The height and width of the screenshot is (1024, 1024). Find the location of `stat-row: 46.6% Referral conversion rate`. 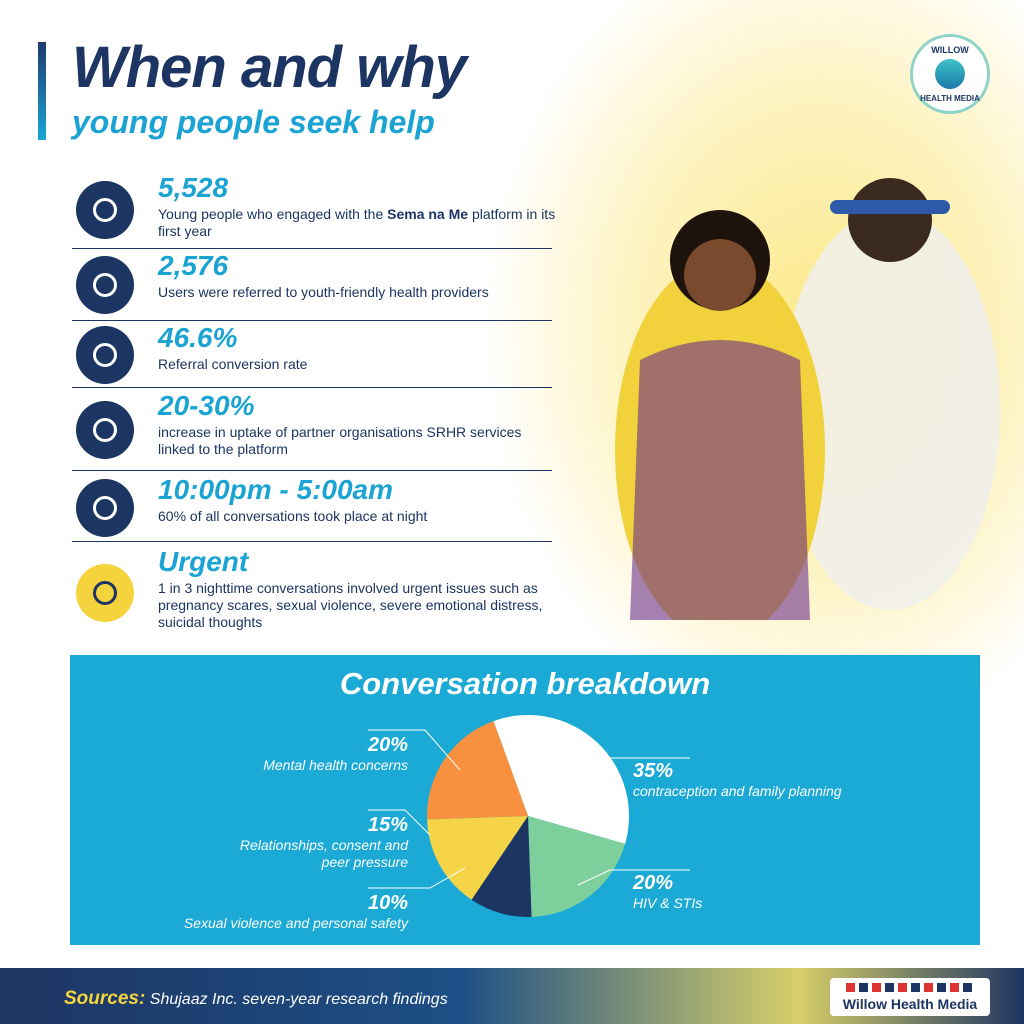

stat-row: 46.6% Referral conversion rate is located at coordinates (312, 355).